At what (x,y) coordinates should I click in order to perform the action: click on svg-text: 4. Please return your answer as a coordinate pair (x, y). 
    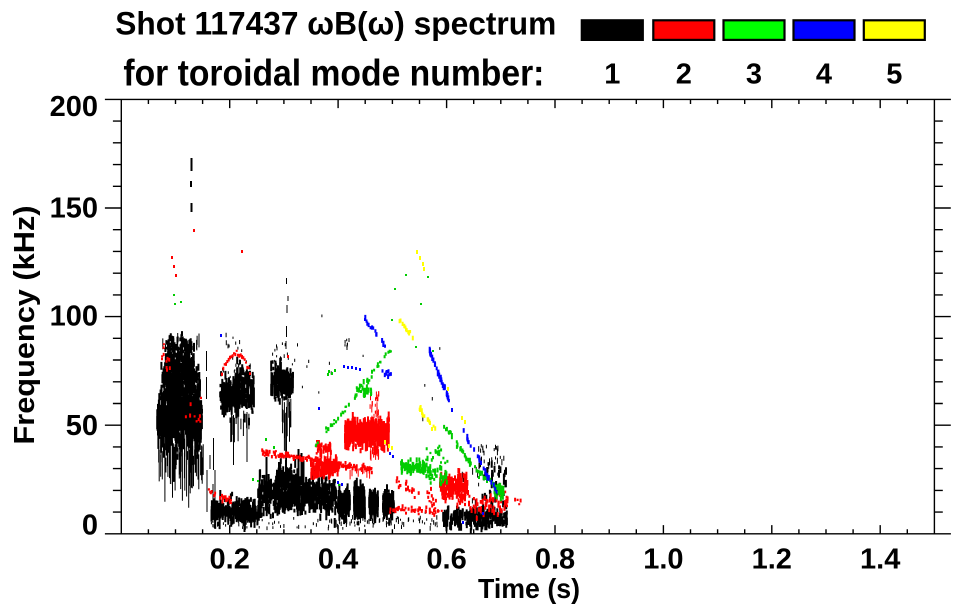
    Looking at the image, I should click on (824, 75).